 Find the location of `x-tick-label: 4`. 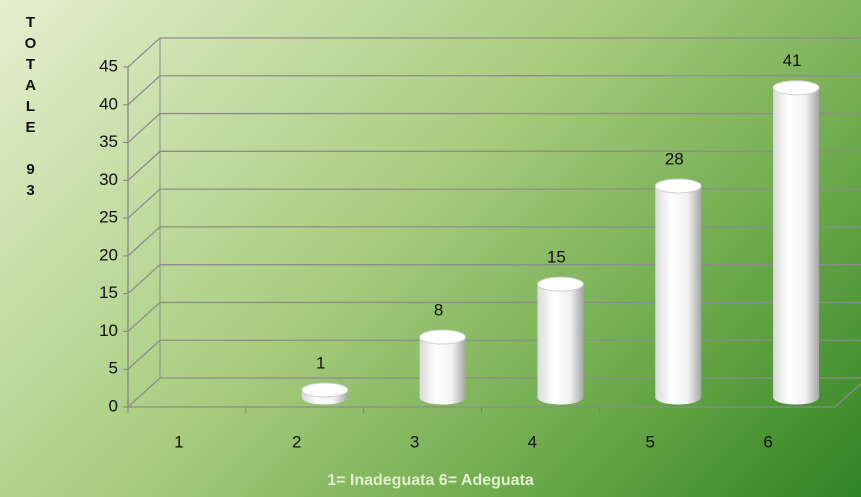

x-tick-label: 4 is located at coordinates (532, 441).